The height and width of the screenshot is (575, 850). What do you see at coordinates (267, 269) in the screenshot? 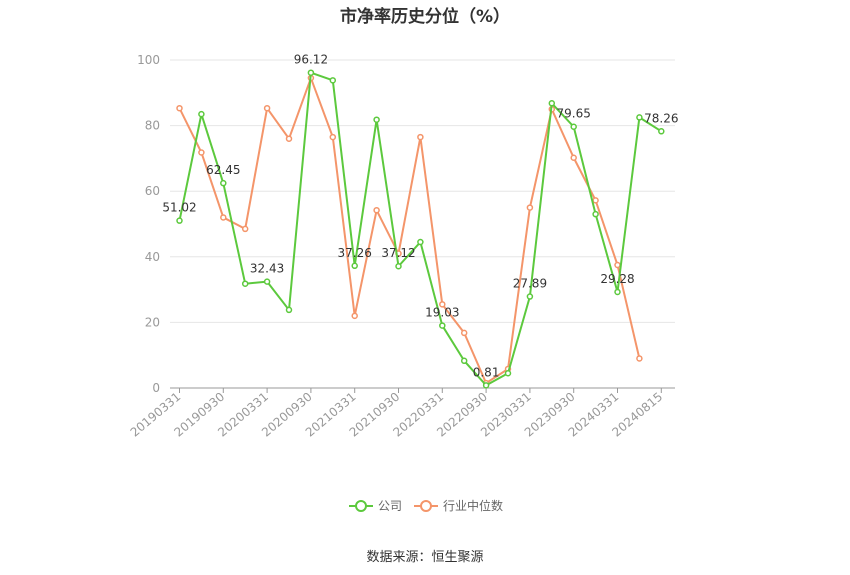
I see `data-label: 32.43` at bounding box center [267, 269].